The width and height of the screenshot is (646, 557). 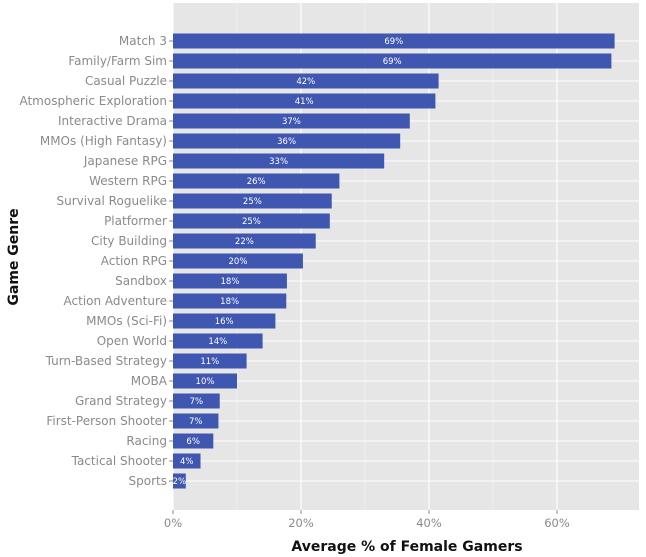 I want to click on category-label: Sandbox, so click(x=141, y=281).